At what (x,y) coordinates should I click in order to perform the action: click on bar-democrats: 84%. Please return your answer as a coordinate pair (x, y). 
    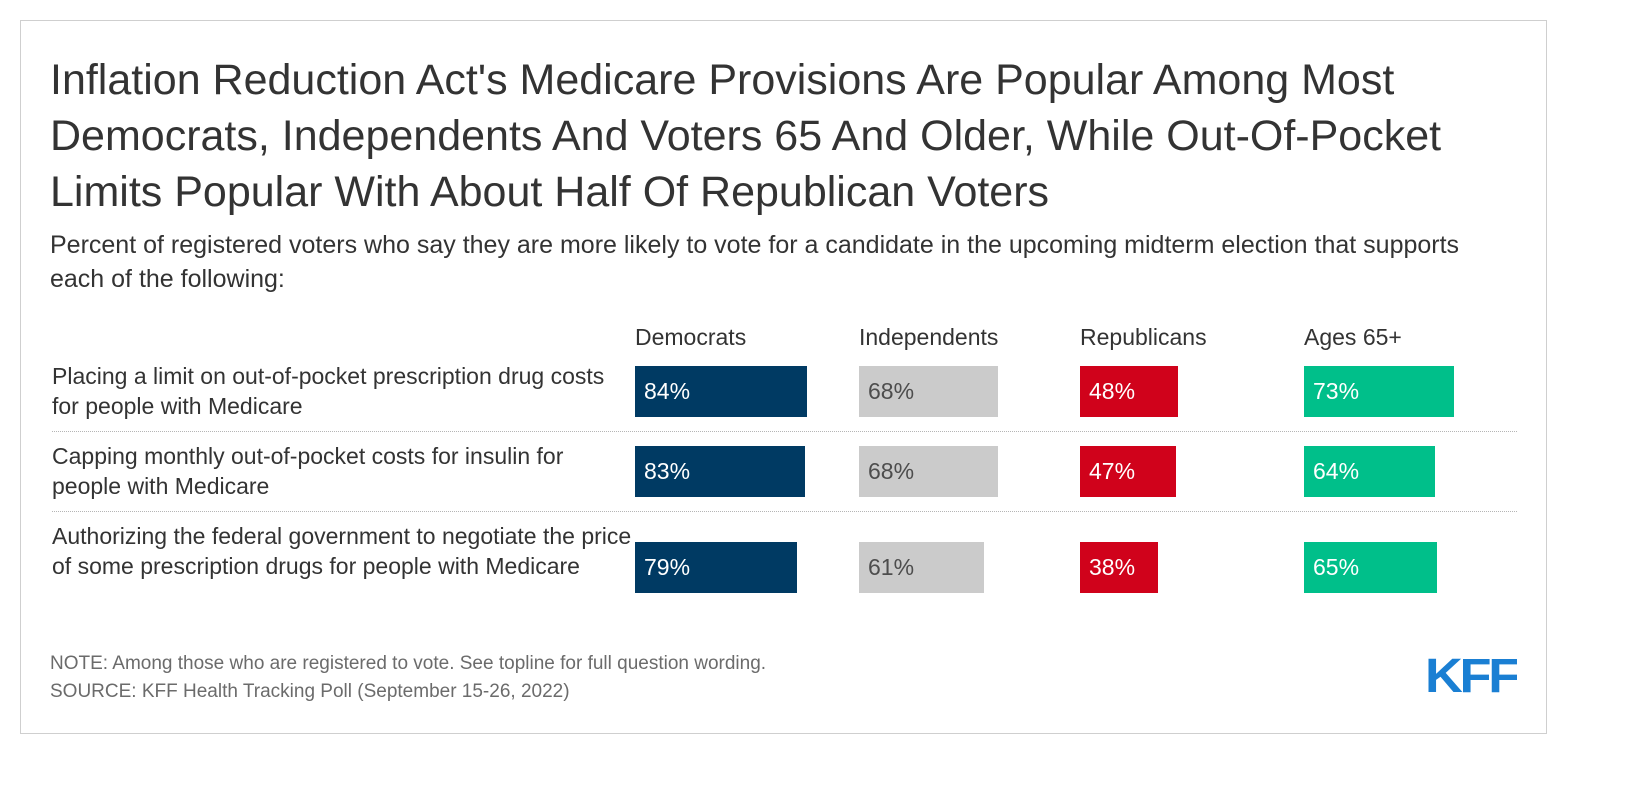
    Looking at the image, I should click on (721, 391).